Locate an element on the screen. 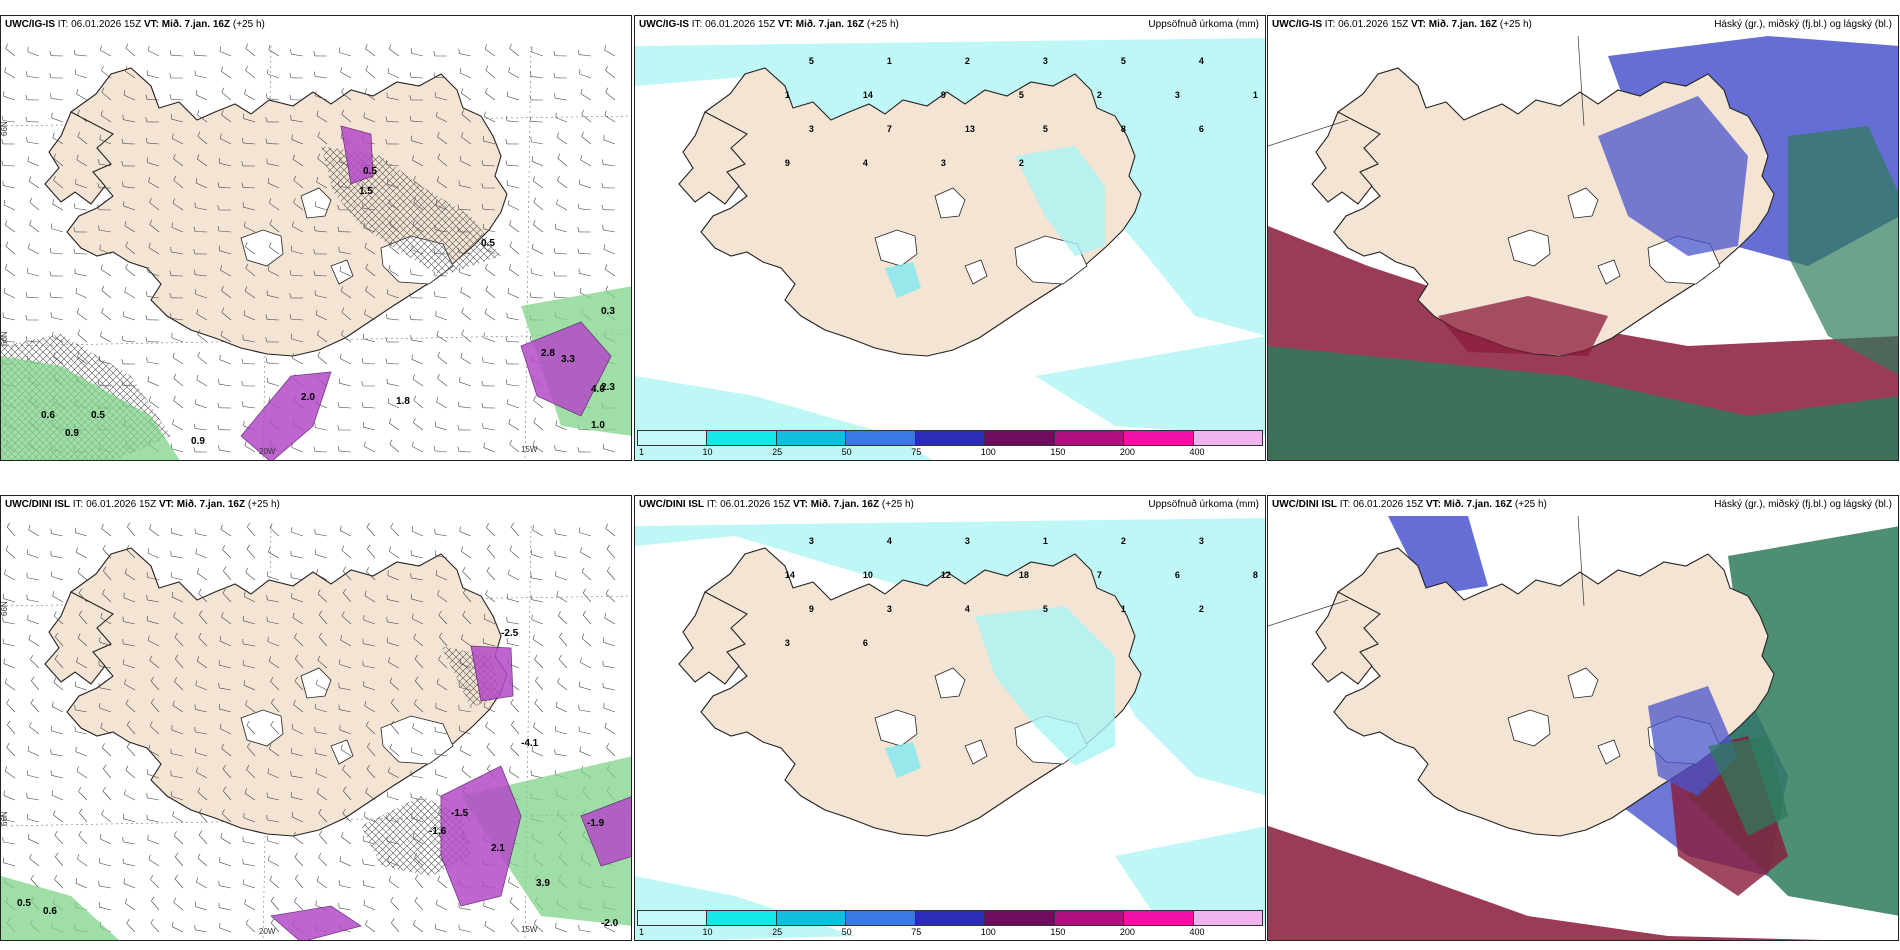  axis-label: 20W is located at coordinates (267, 931).